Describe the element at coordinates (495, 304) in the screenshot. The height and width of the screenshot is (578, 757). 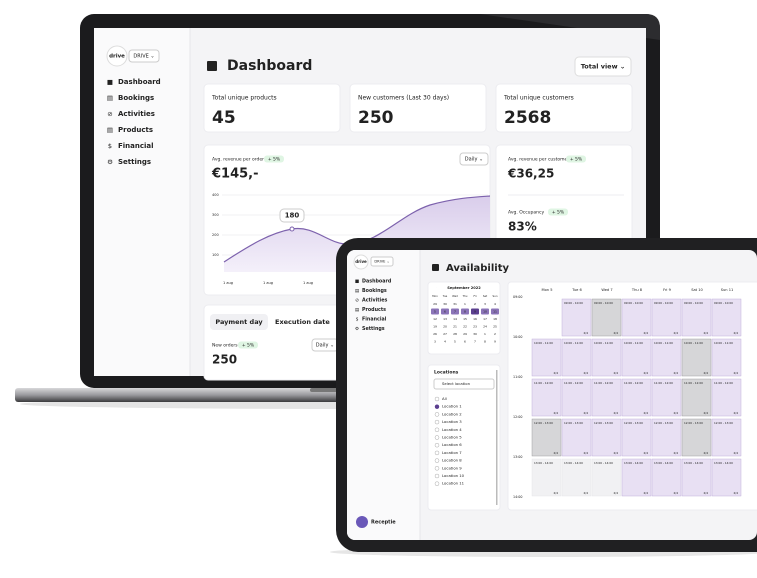
I see `calendar-day: 4` at that location.